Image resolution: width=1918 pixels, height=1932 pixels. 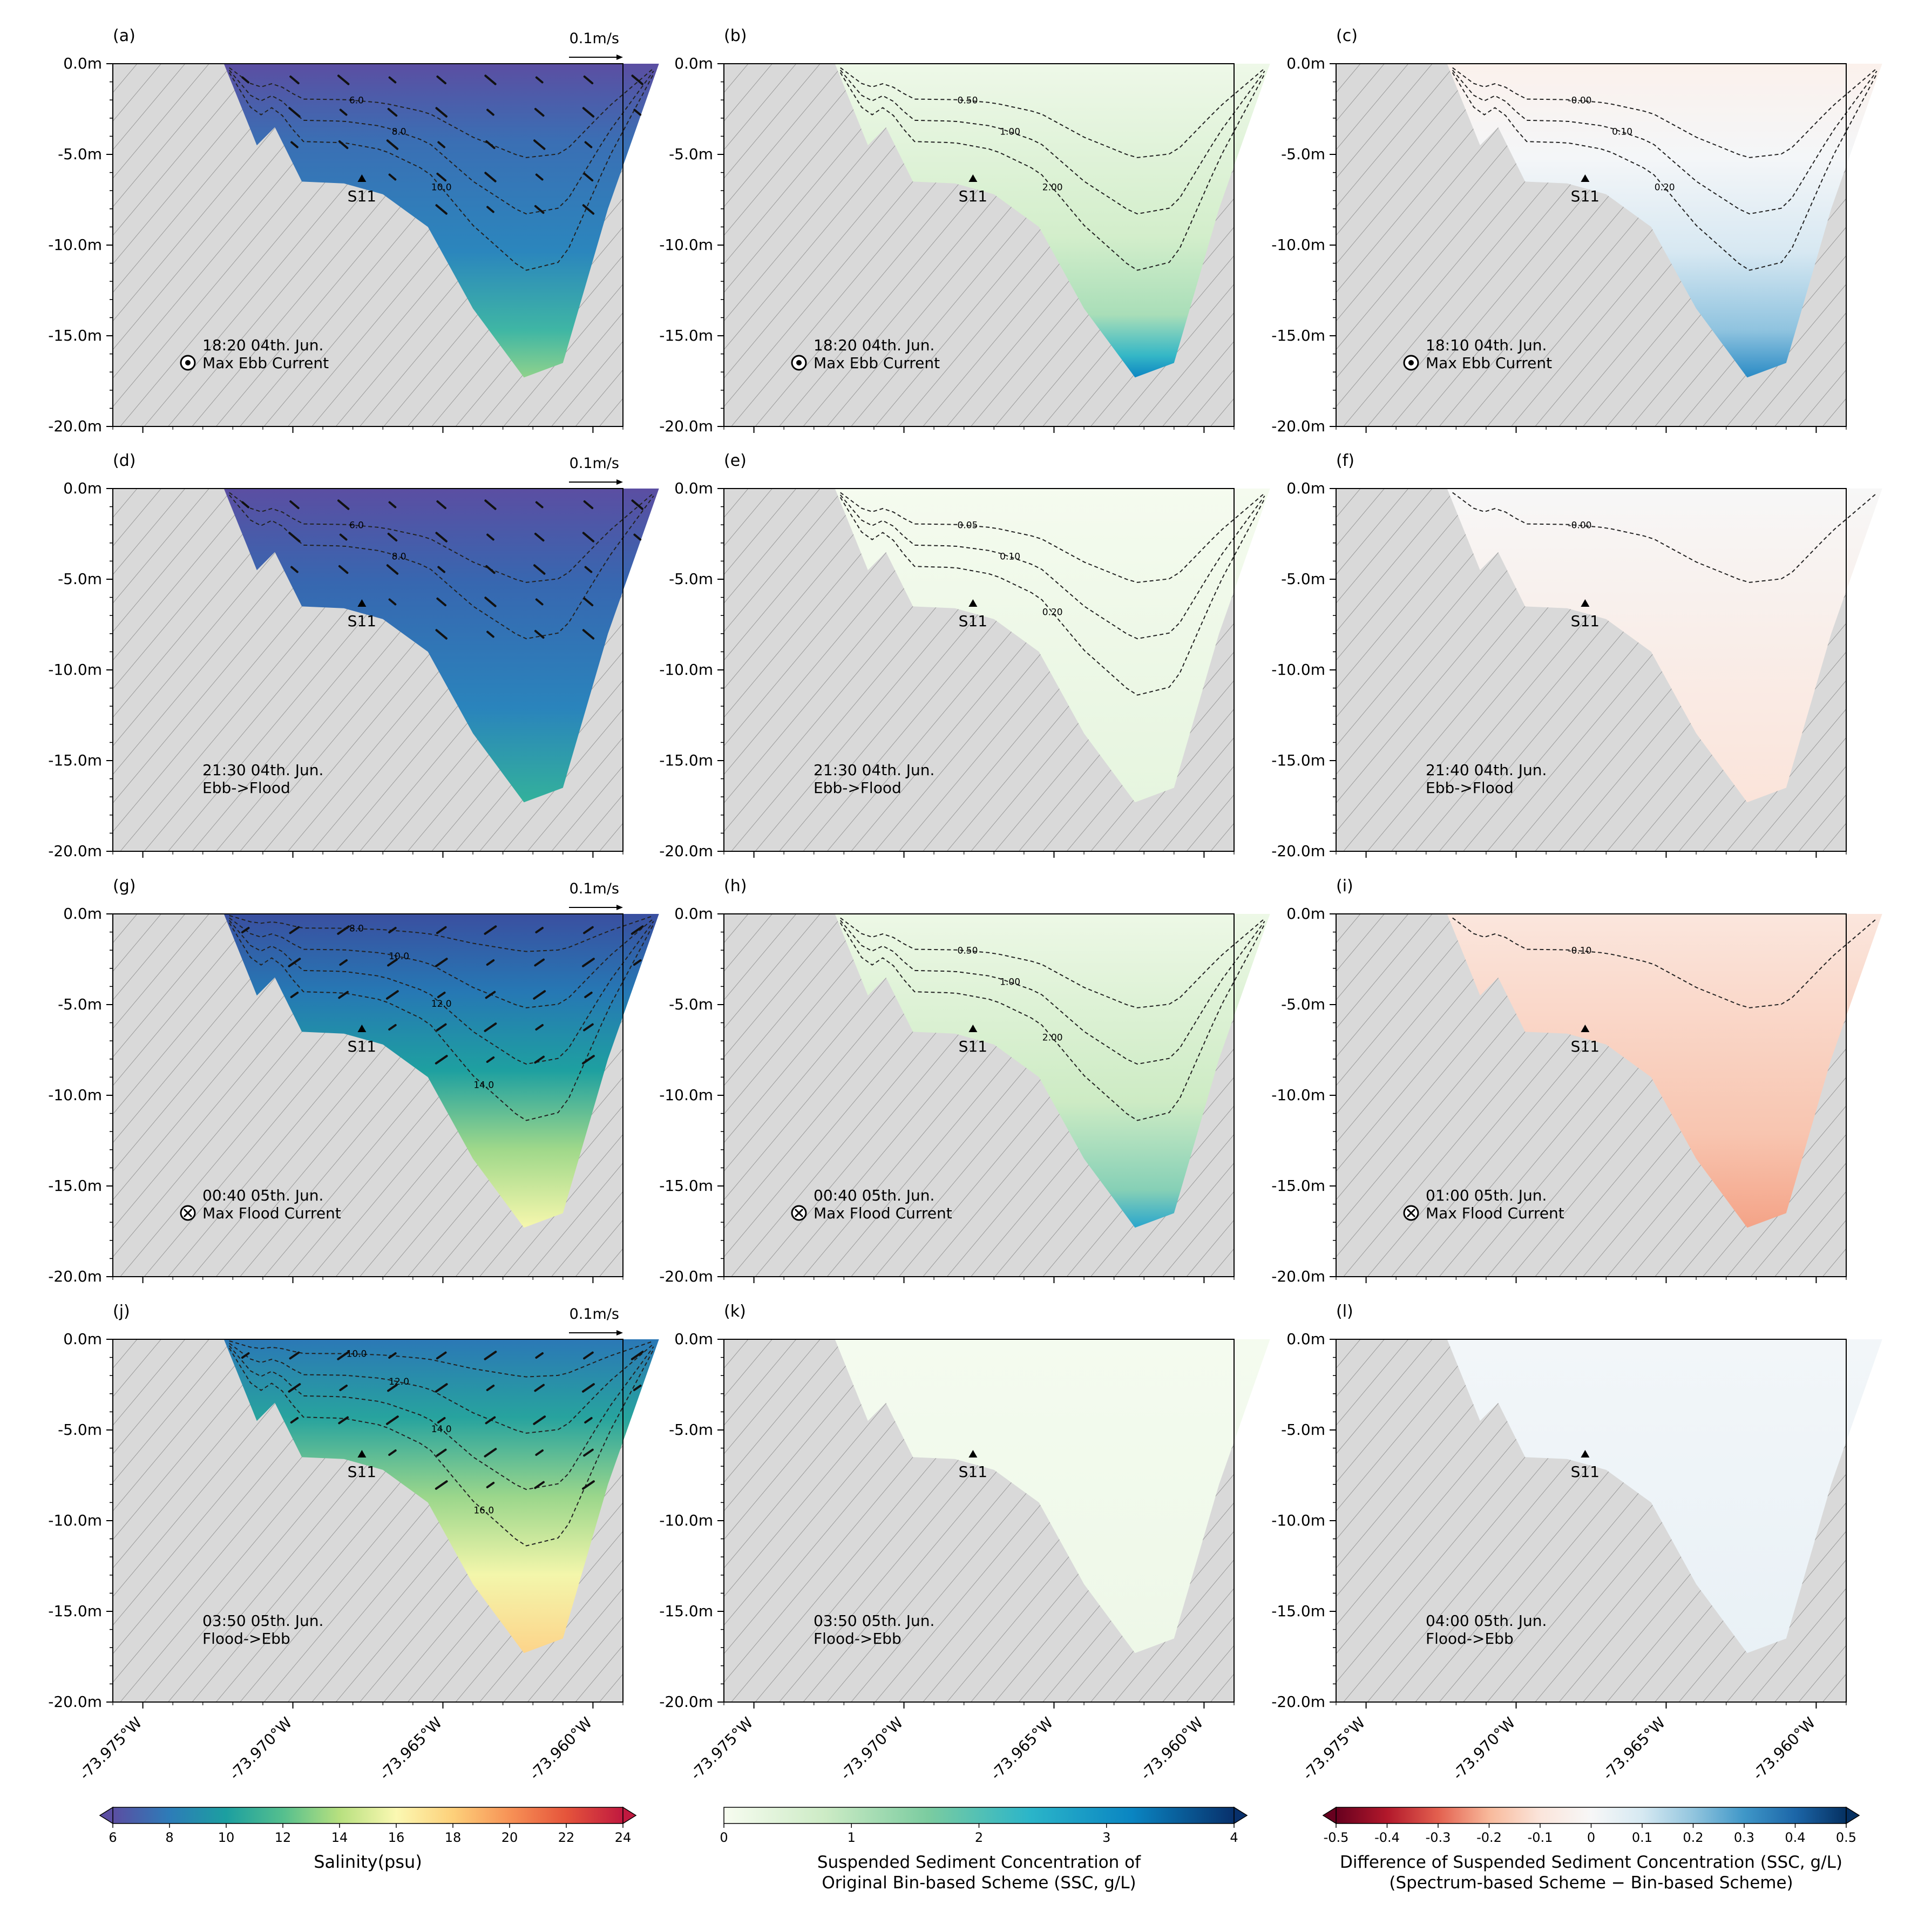 What do you see at coordinates (735, 460) in the screenshot?
I see `panel-label: (e)` at bounding box center [735, 460].